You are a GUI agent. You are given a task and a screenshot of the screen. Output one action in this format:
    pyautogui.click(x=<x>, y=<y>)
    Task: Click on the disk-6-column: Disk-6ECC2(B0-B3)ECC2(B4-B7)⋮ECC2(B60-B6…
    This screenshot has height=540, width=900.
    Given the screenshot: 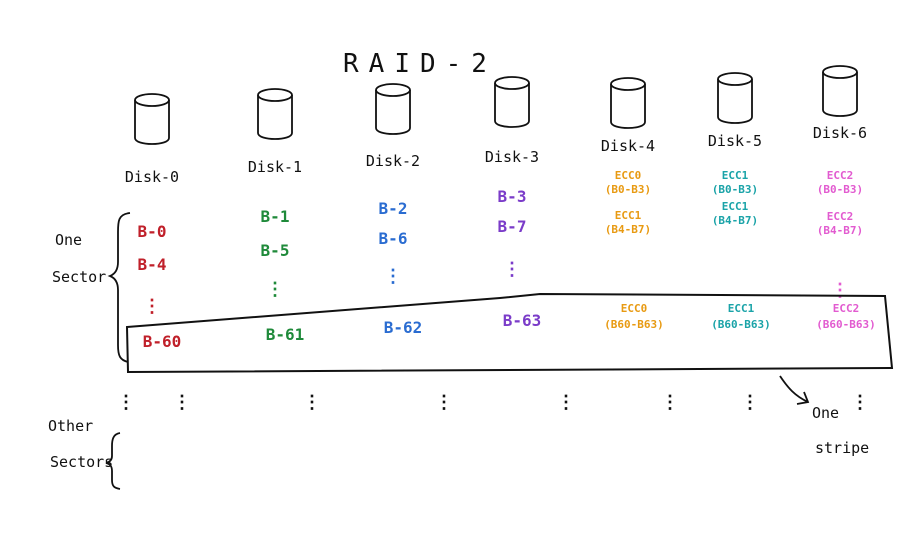 What is the action you would take?
    pyautogui.click(x=844, y=239)
    